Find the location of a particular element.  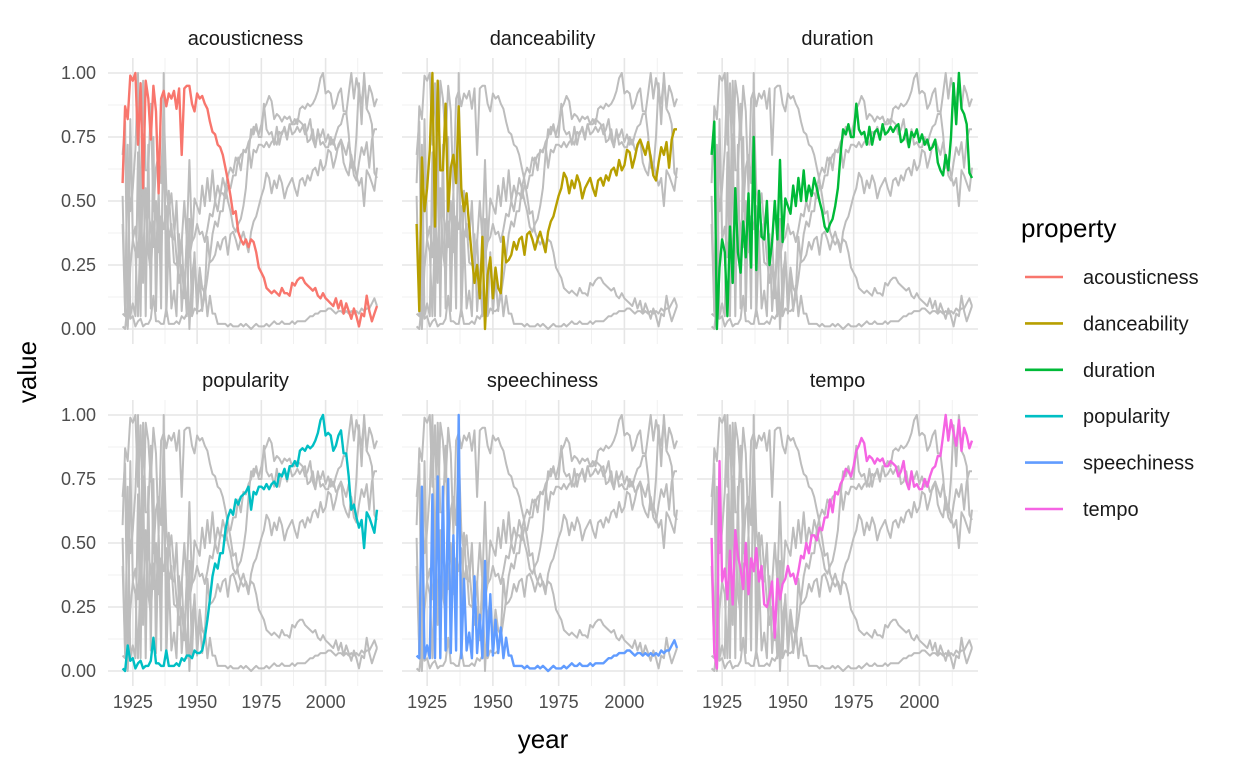

facet-strip-label: tempo is located at coordinates (838, 381).